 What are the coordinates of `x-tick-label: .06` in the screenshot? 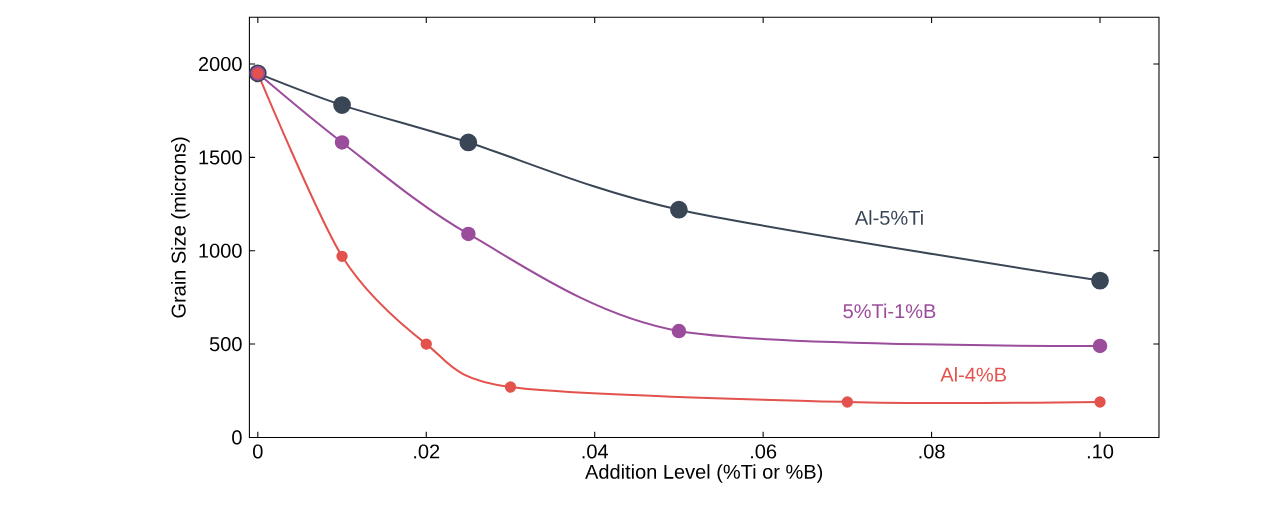 It's located at (764, 451).